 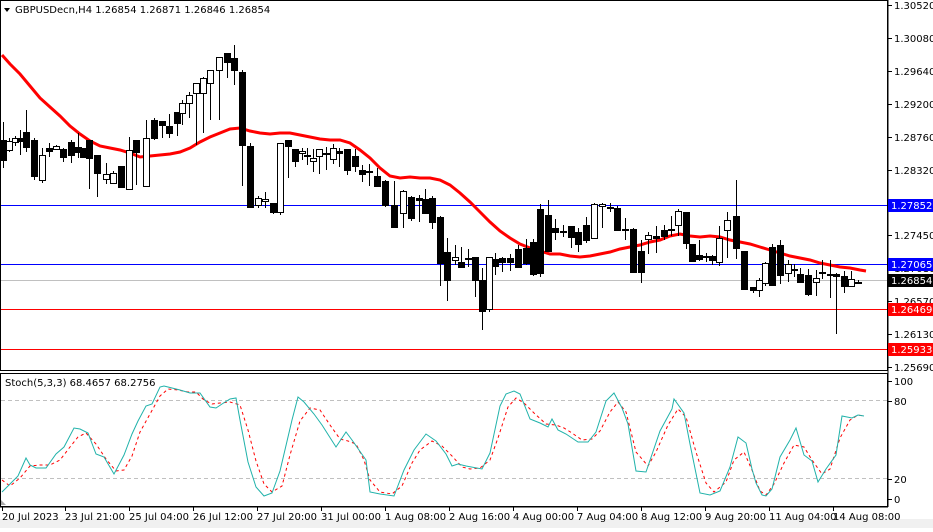 What do you see at coordinates (7, 10) in the screenshot?
I see `dropdown-triangle-icon` at bounding box center [7, 10].